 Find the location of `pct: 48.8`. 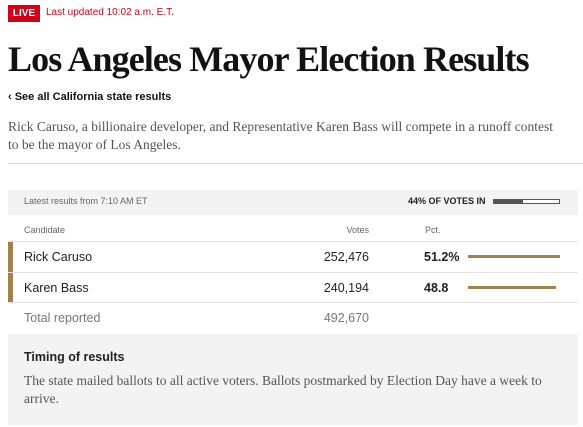

pct: 48.8 is located at coordinates (436, 288).